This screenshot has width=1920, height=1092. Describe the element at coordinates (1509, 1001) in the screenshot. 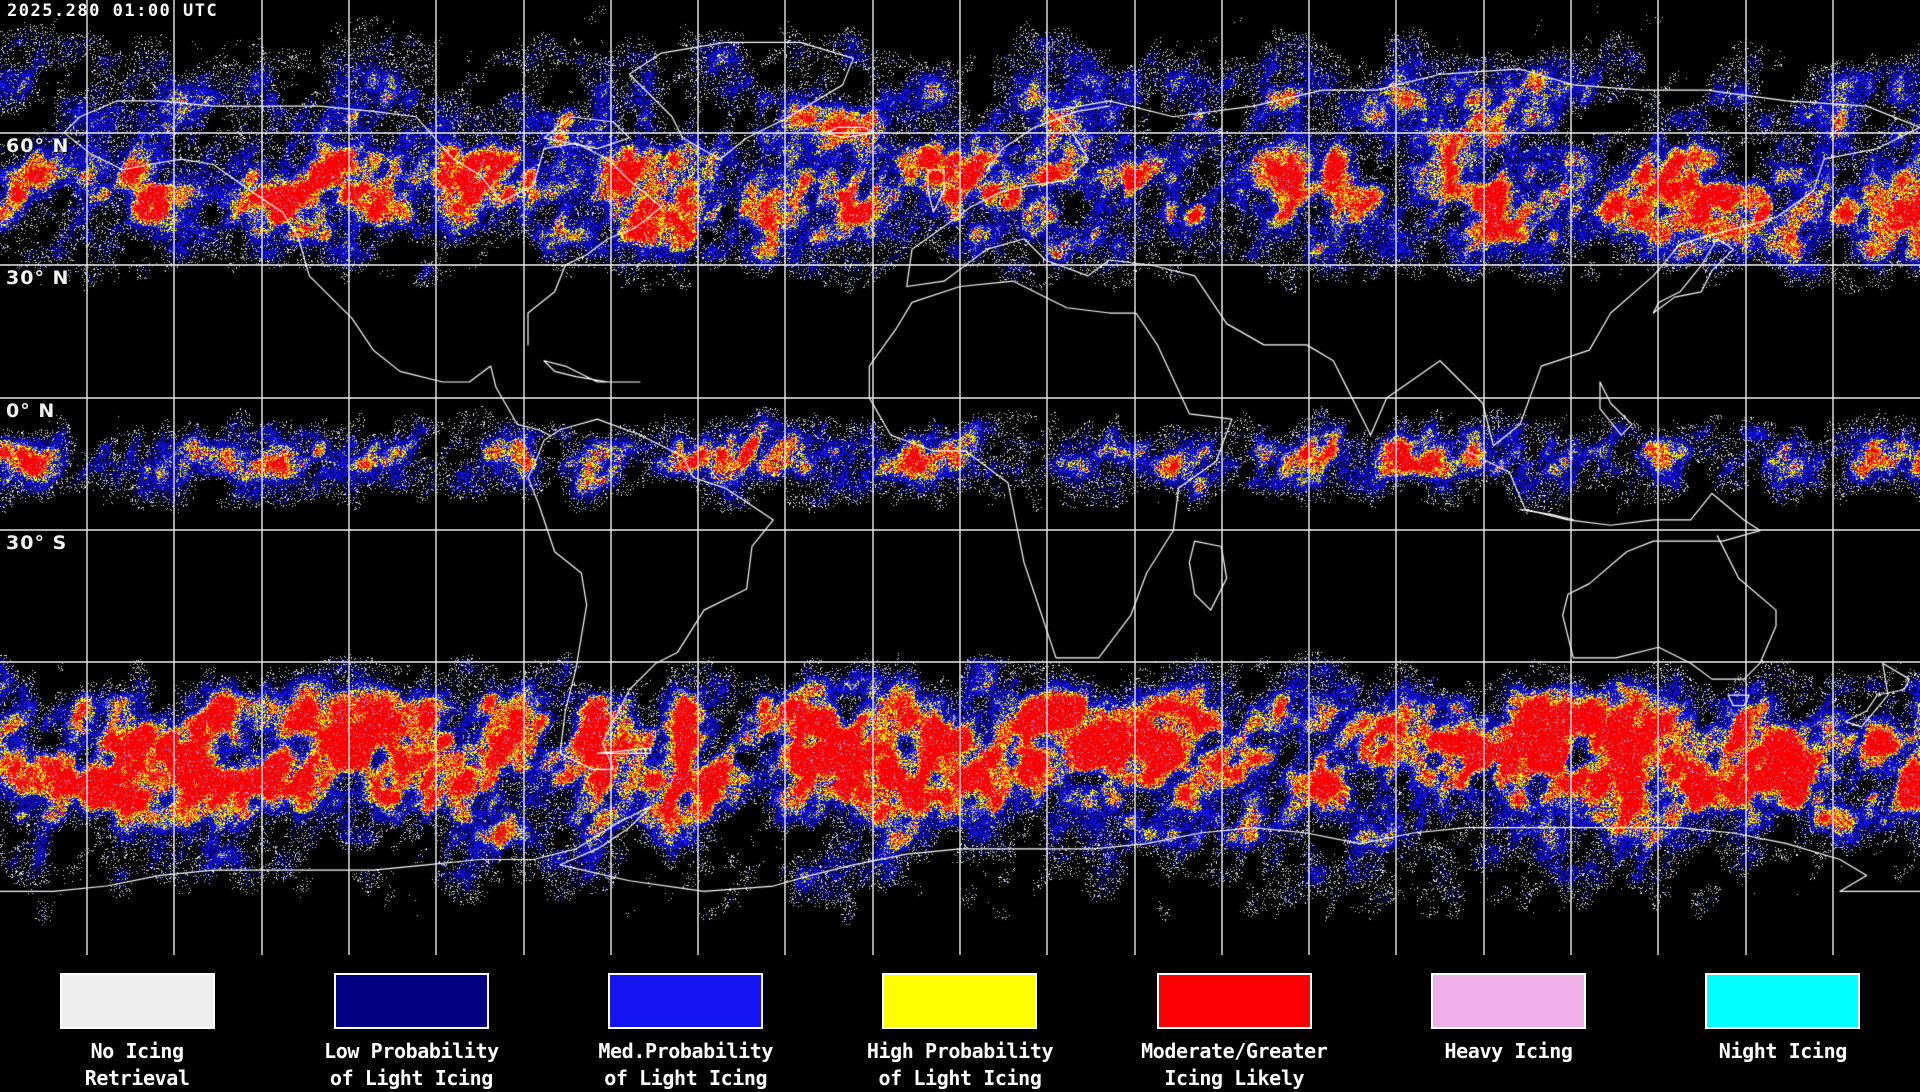

I see `legend-swatch-heavy-icing` at that location.